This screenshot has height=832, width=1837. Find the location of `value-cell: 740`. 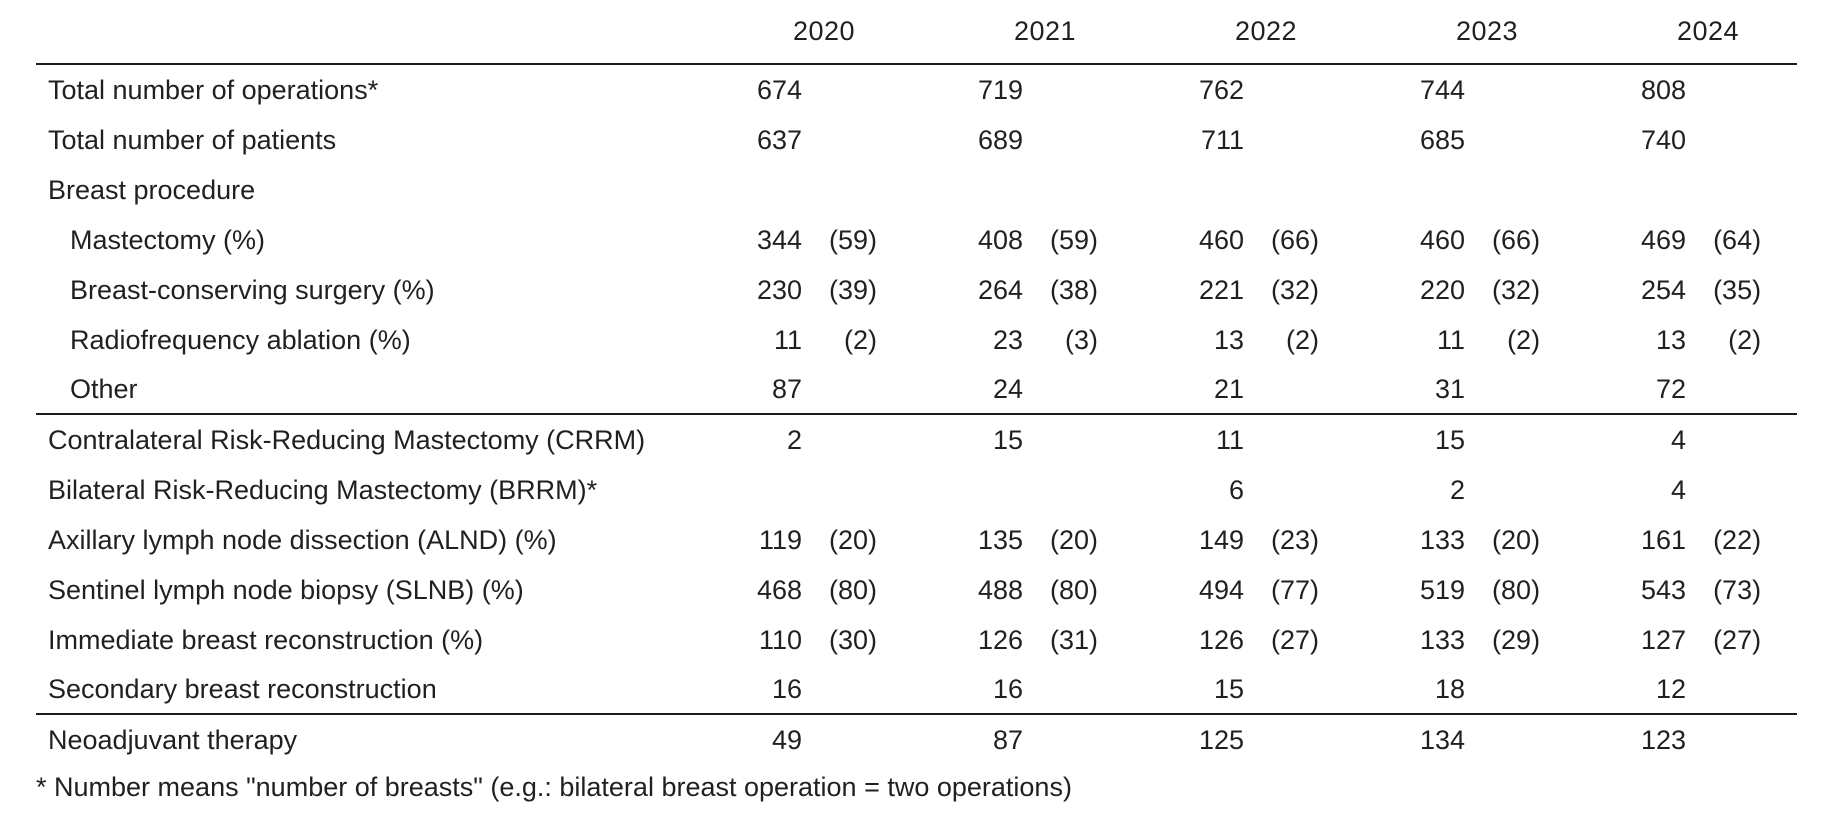

value-cell: 740 is located at coordinates (1664, 139).